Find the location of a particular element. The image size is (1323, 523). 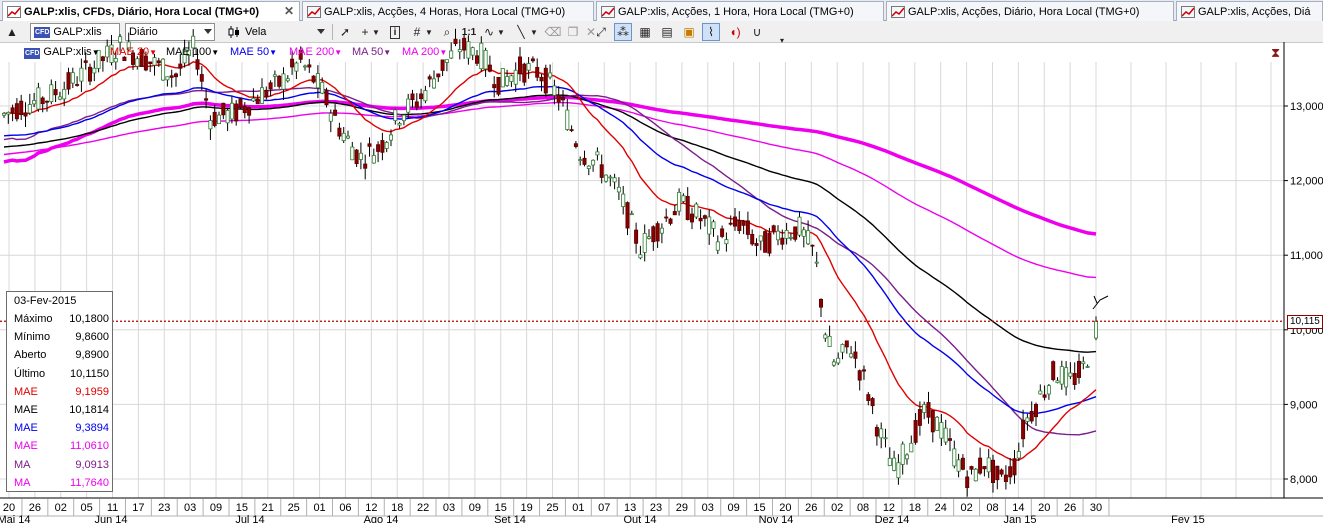

template-icon: ▣ is located at coordinates (689, 32).